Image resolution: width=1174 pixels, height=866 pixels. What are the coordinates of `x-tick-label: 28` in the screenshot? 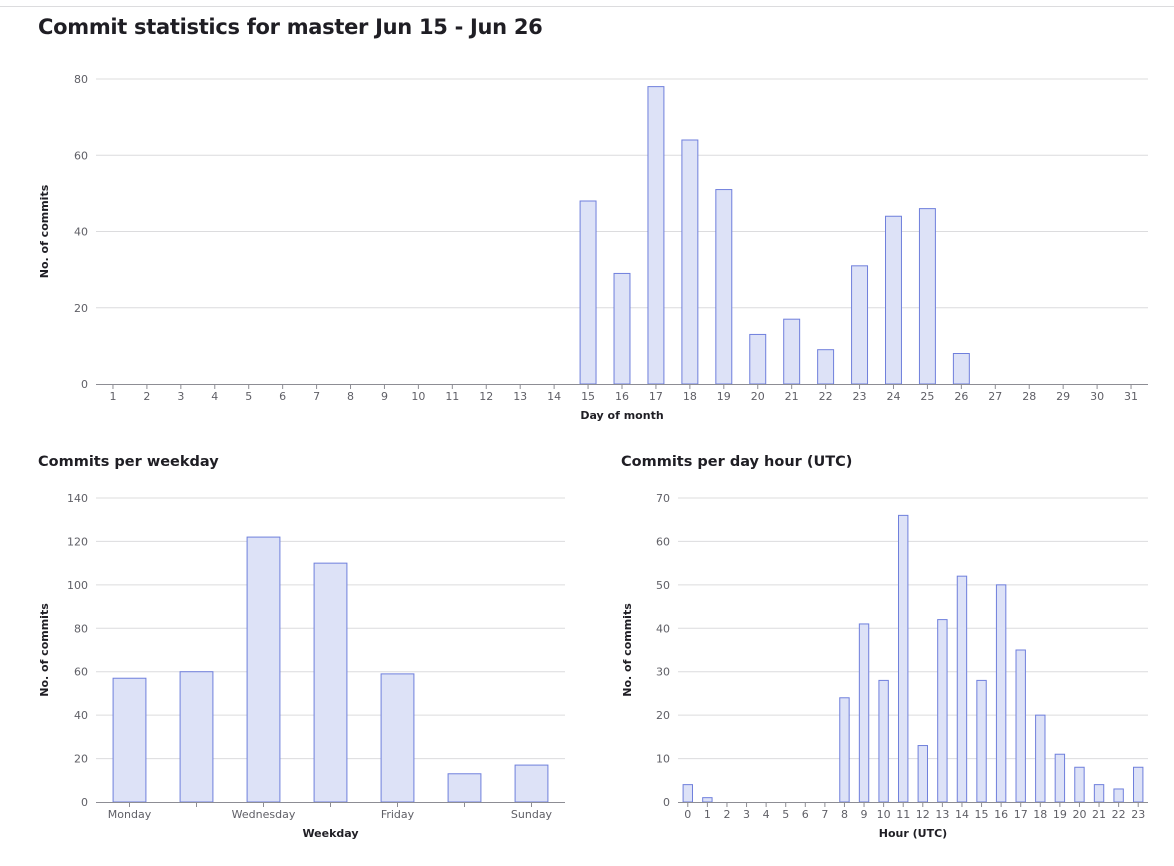 It's located at (1029, 396).